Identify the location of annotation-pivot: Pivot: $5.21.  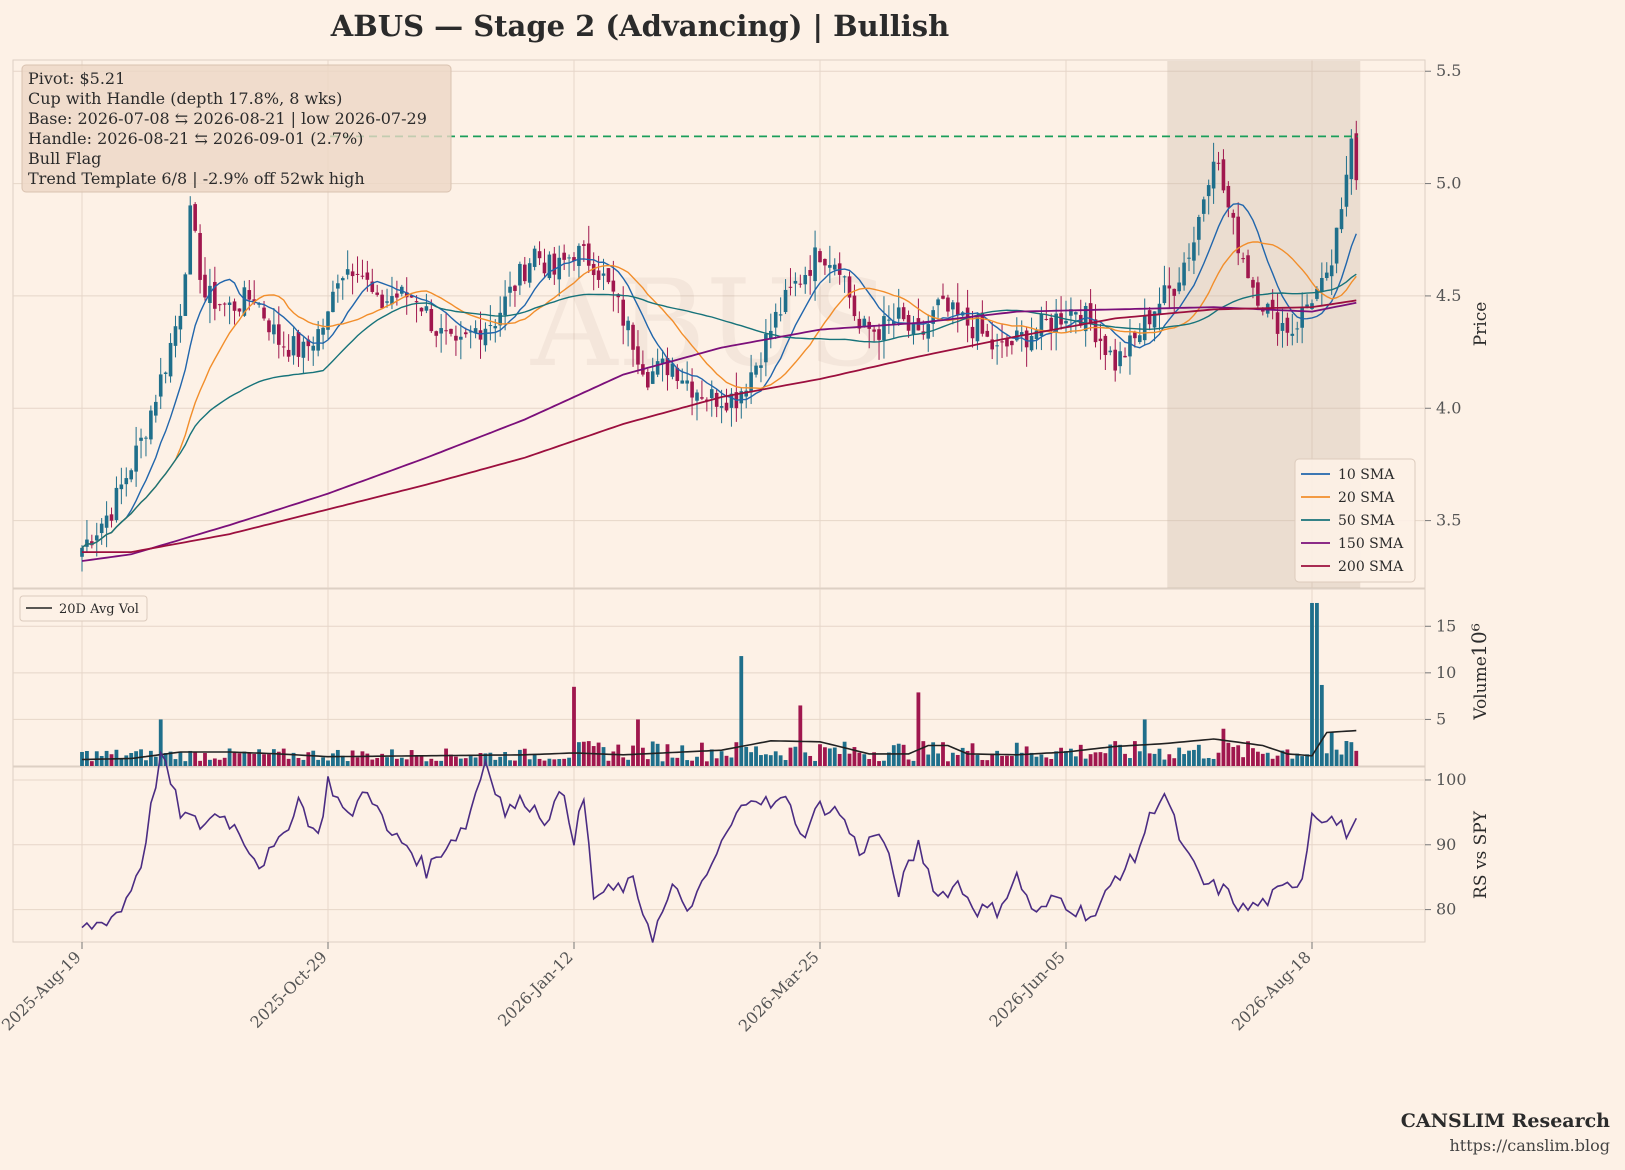
(76, 78).